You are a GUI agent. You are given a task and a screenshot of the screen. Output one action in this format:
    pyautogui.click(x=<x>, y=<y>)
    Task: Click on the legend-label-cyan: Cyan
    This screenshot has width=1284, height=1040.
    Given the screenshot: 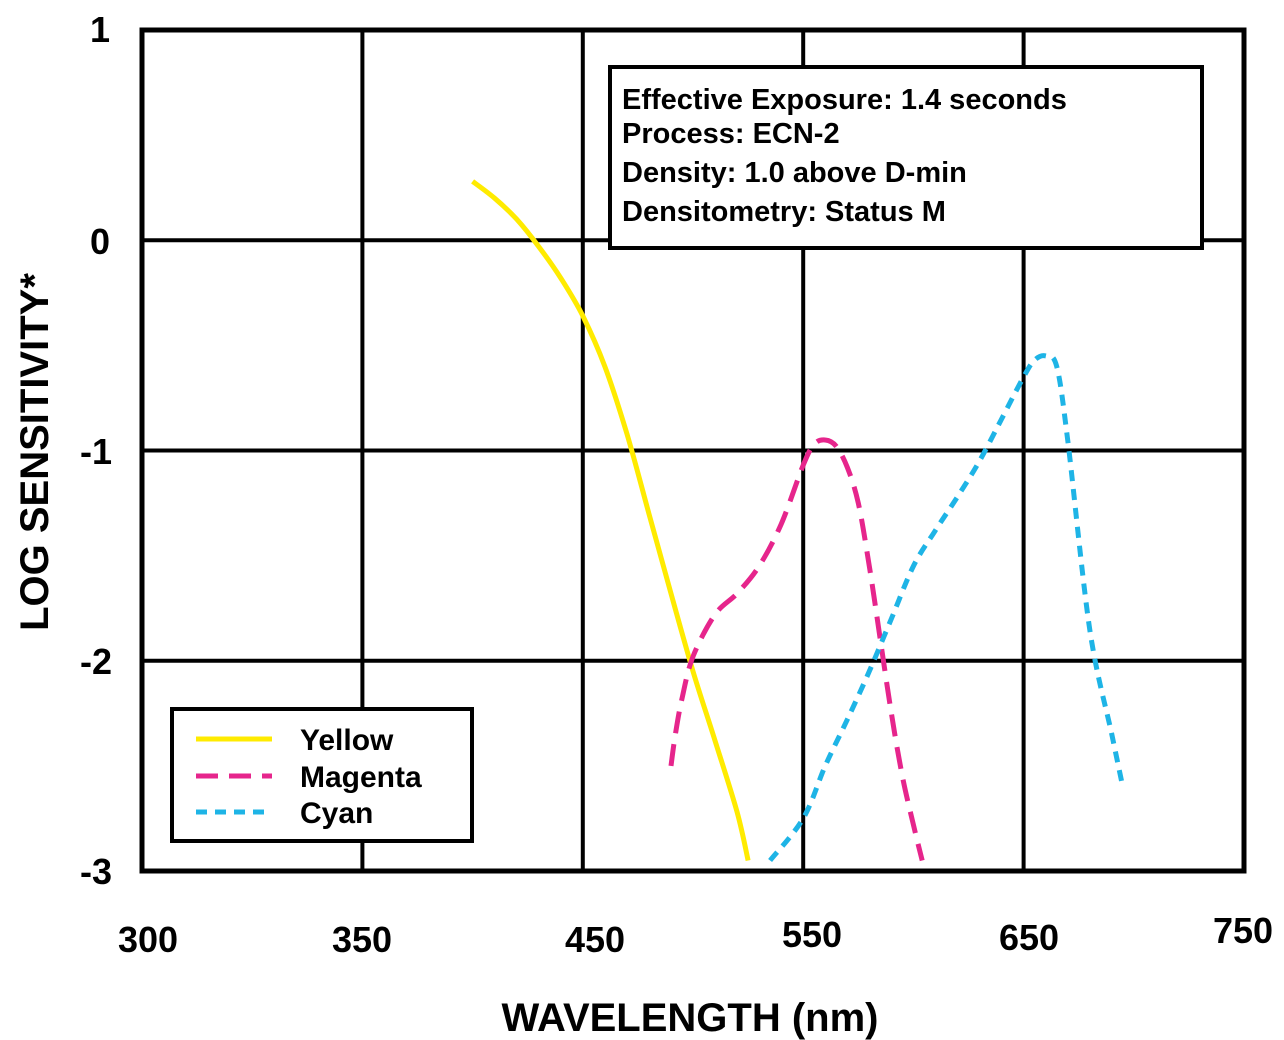 What is the action you would take?
    pyautogui.click(x=336, y=813)
    